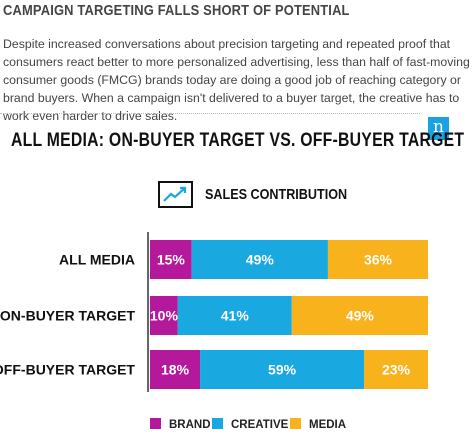 Image resolution: width=474 pixels, height=441 pixels. I want to click on legend-swatch-creative, so click(217, 423).